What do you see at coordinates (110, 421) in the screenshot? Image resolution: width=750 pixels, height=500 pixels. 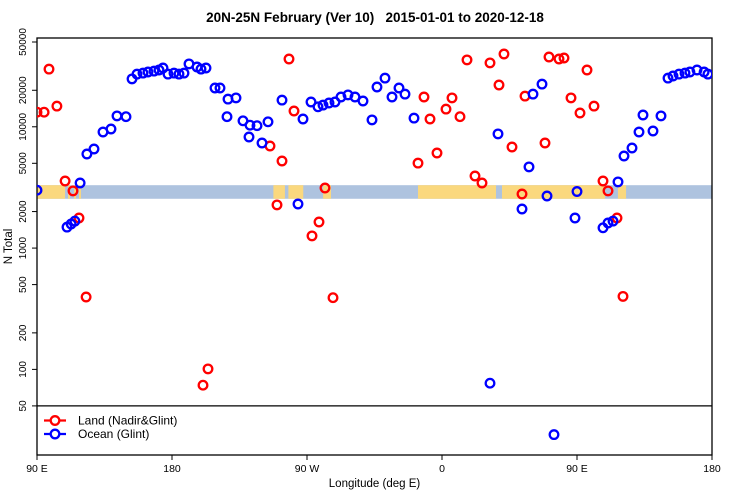 I see `legend-item-land: Land (Nadir&Glint)` at bounding box center [110, 421].